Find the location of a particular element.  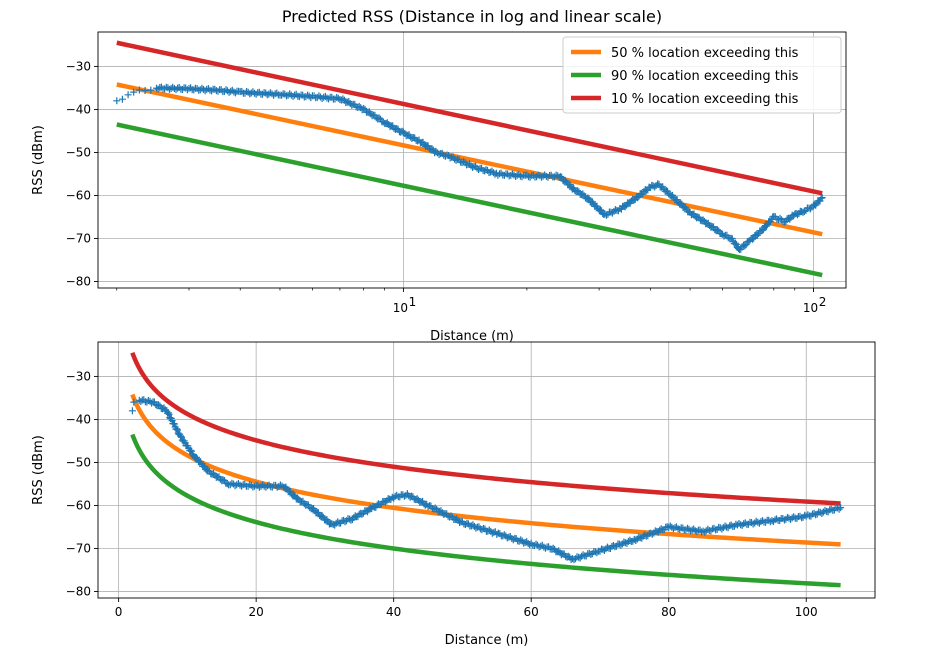

y-tick-label: −50 is located at coordinates (78, 462).